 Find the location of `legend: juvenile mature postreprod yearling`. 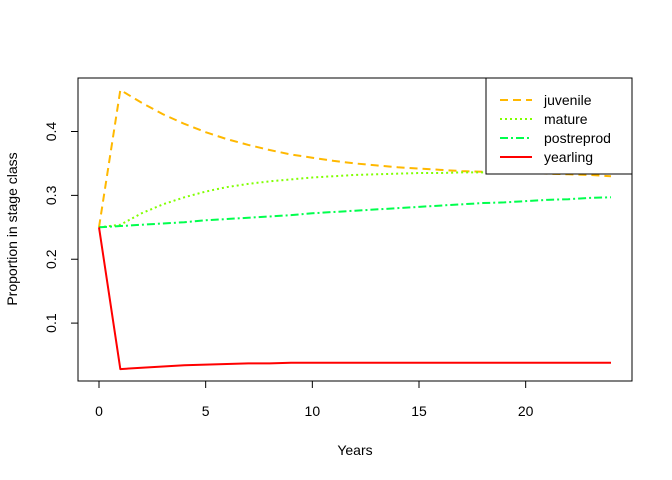

legend: juvenile mature postreprod yearling is located at coordinates (559, 126).